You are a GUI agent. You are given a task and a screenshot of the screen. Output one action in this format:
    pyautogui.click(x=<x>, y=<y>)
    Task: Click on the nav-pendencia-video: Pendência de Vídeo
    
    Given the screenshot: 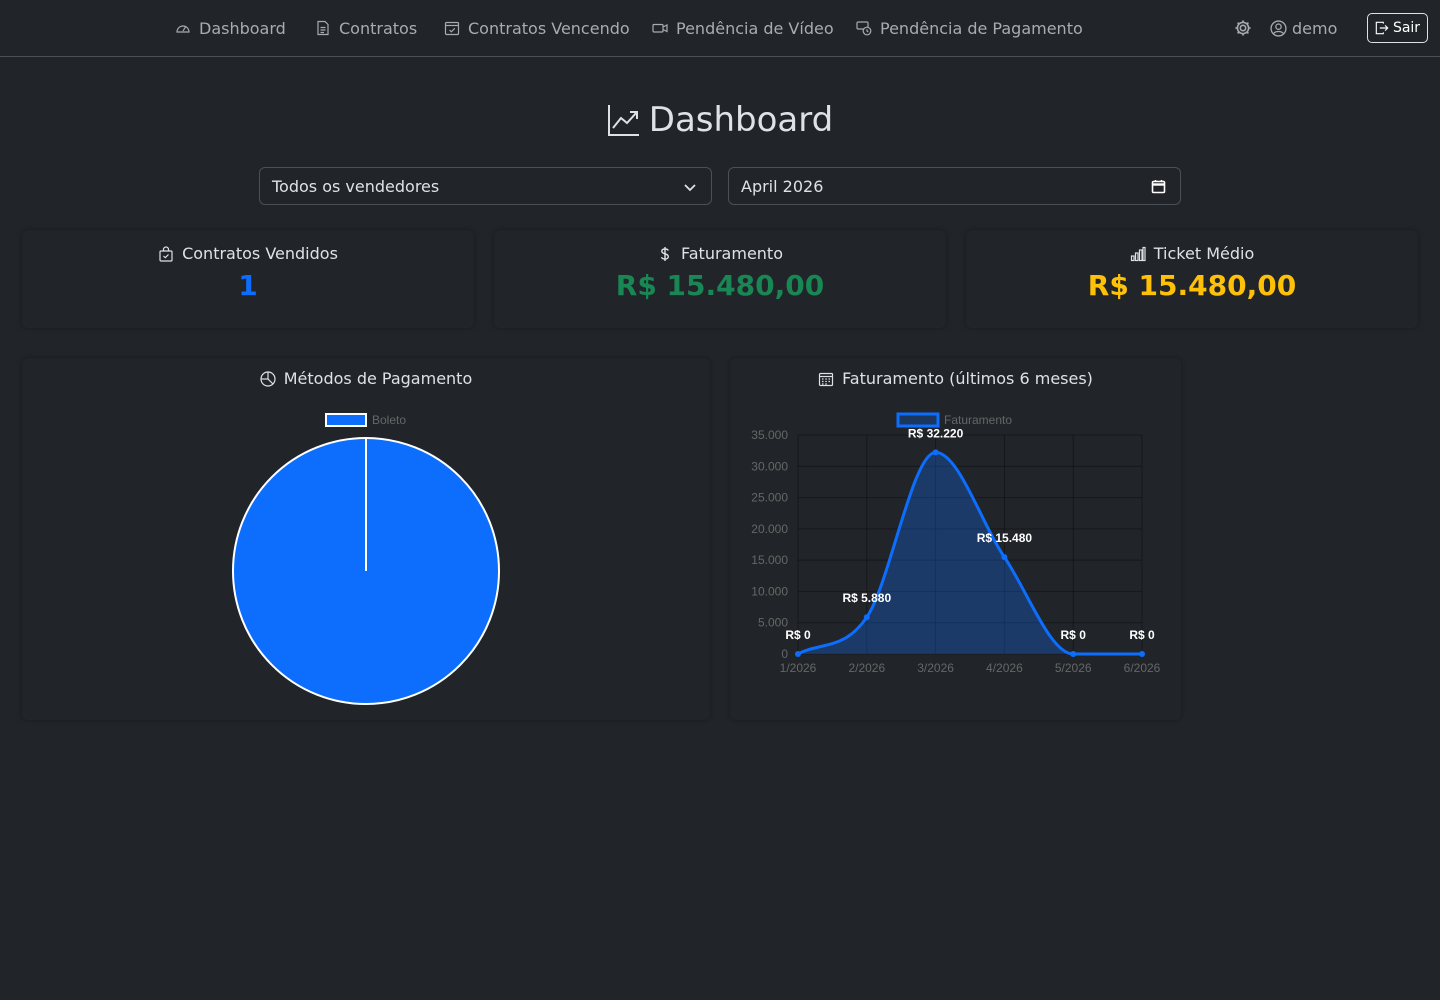 What is the action you would take?
    pyautogui.click(x=743, y=28)
    